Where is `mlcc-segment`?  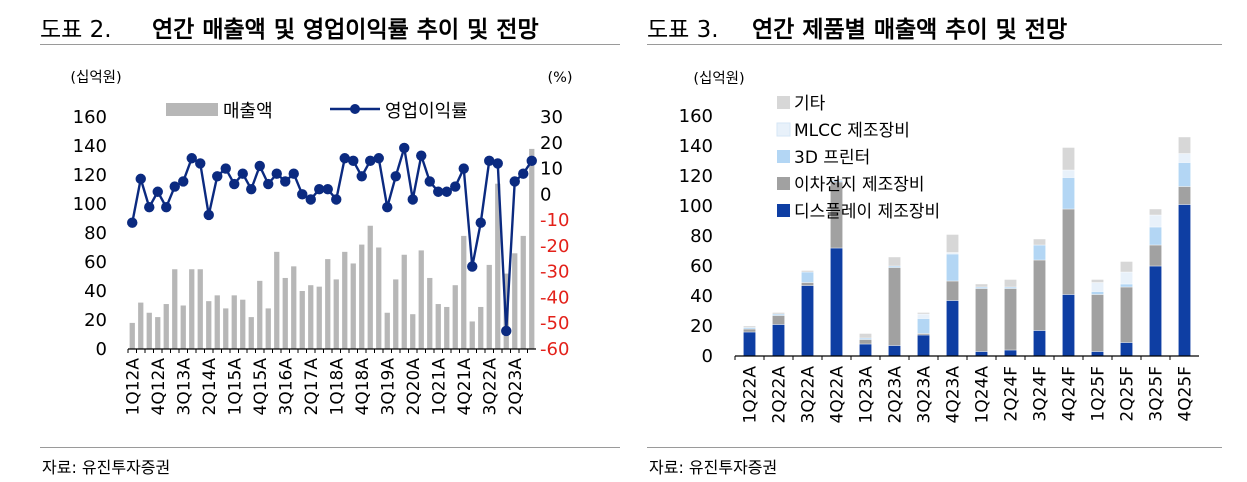 mlcc-segment is located at coordinates (1184, 158).